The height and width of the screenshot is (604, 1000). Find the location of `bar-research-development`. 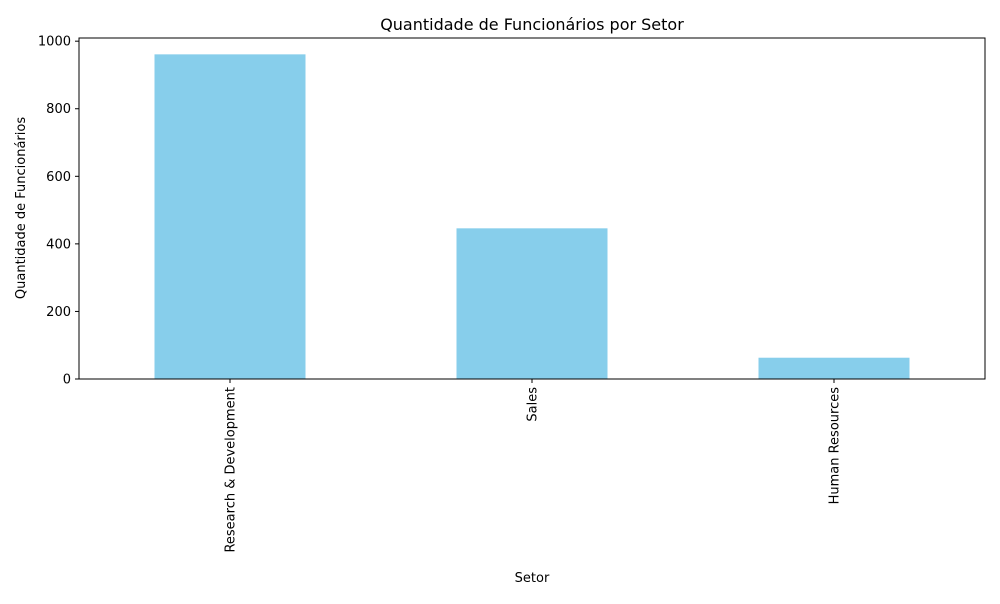

bar-research-development is located at coordinates (230, 216).